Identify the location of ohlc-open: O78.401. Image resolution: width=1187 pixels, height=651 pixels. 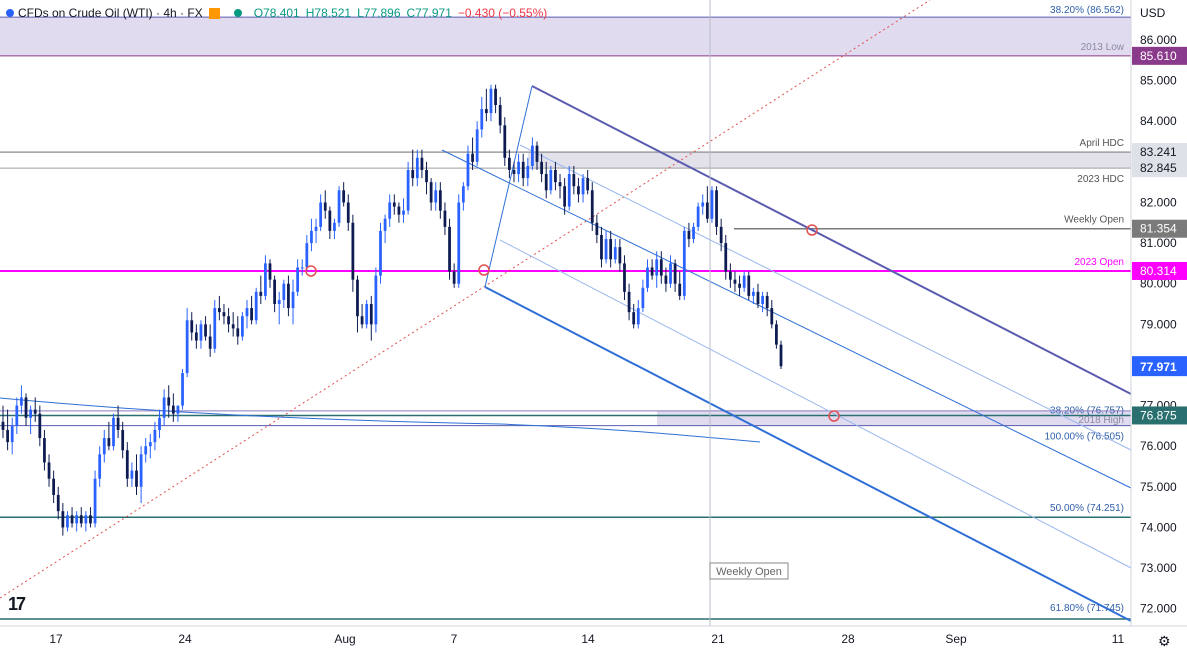
(276, 13).